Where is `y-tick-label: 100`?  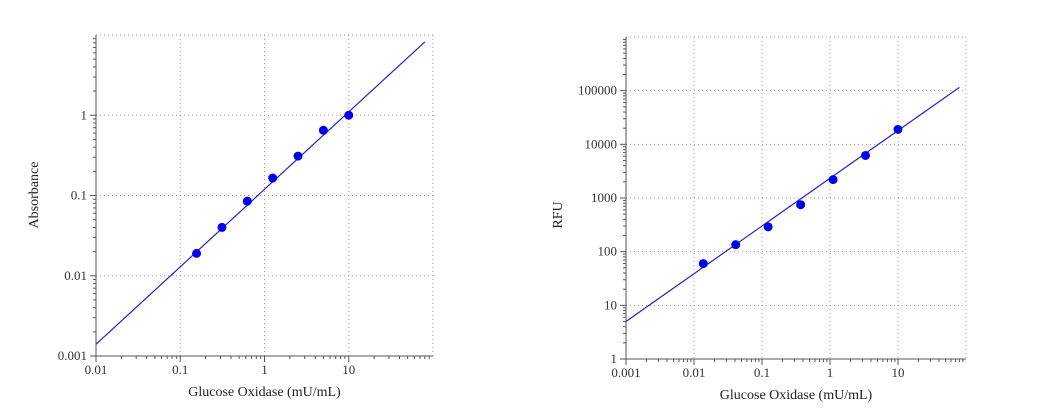
y-tick-label: 100 is located at coordinates (608, 251).